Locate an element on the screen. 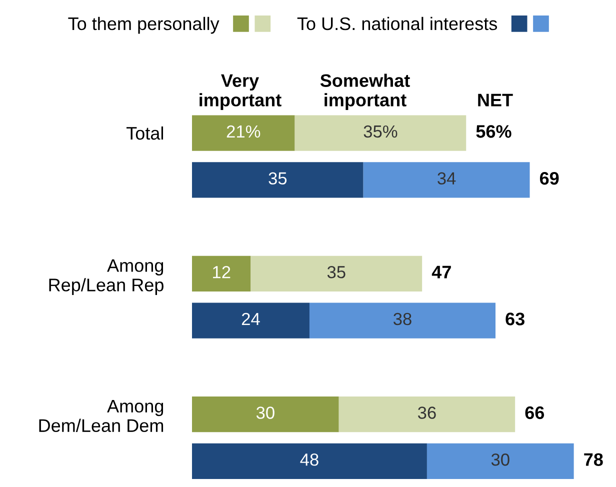 This screenshot has width=616, height=487. data-label: 24 is located at coordinates (251, 318).